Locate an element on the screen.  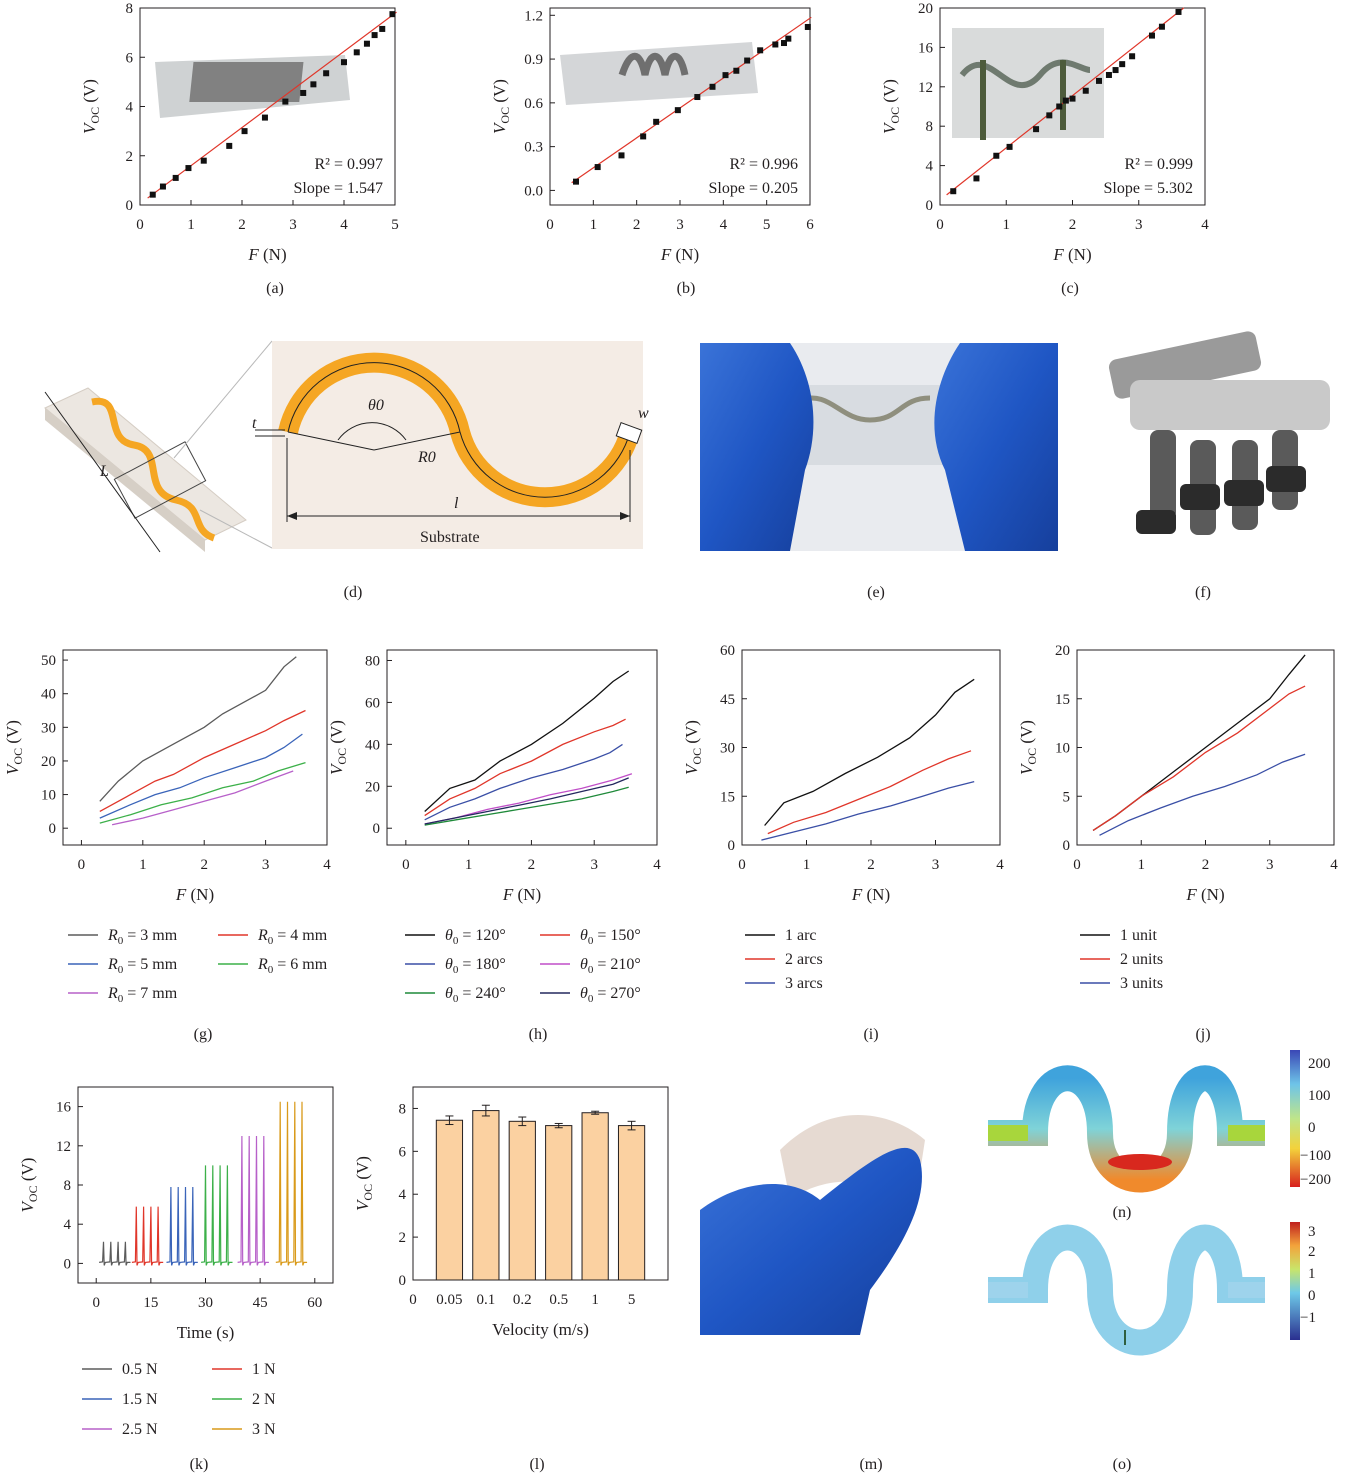
panel-label: (d) is located at coordinates (353, 592).